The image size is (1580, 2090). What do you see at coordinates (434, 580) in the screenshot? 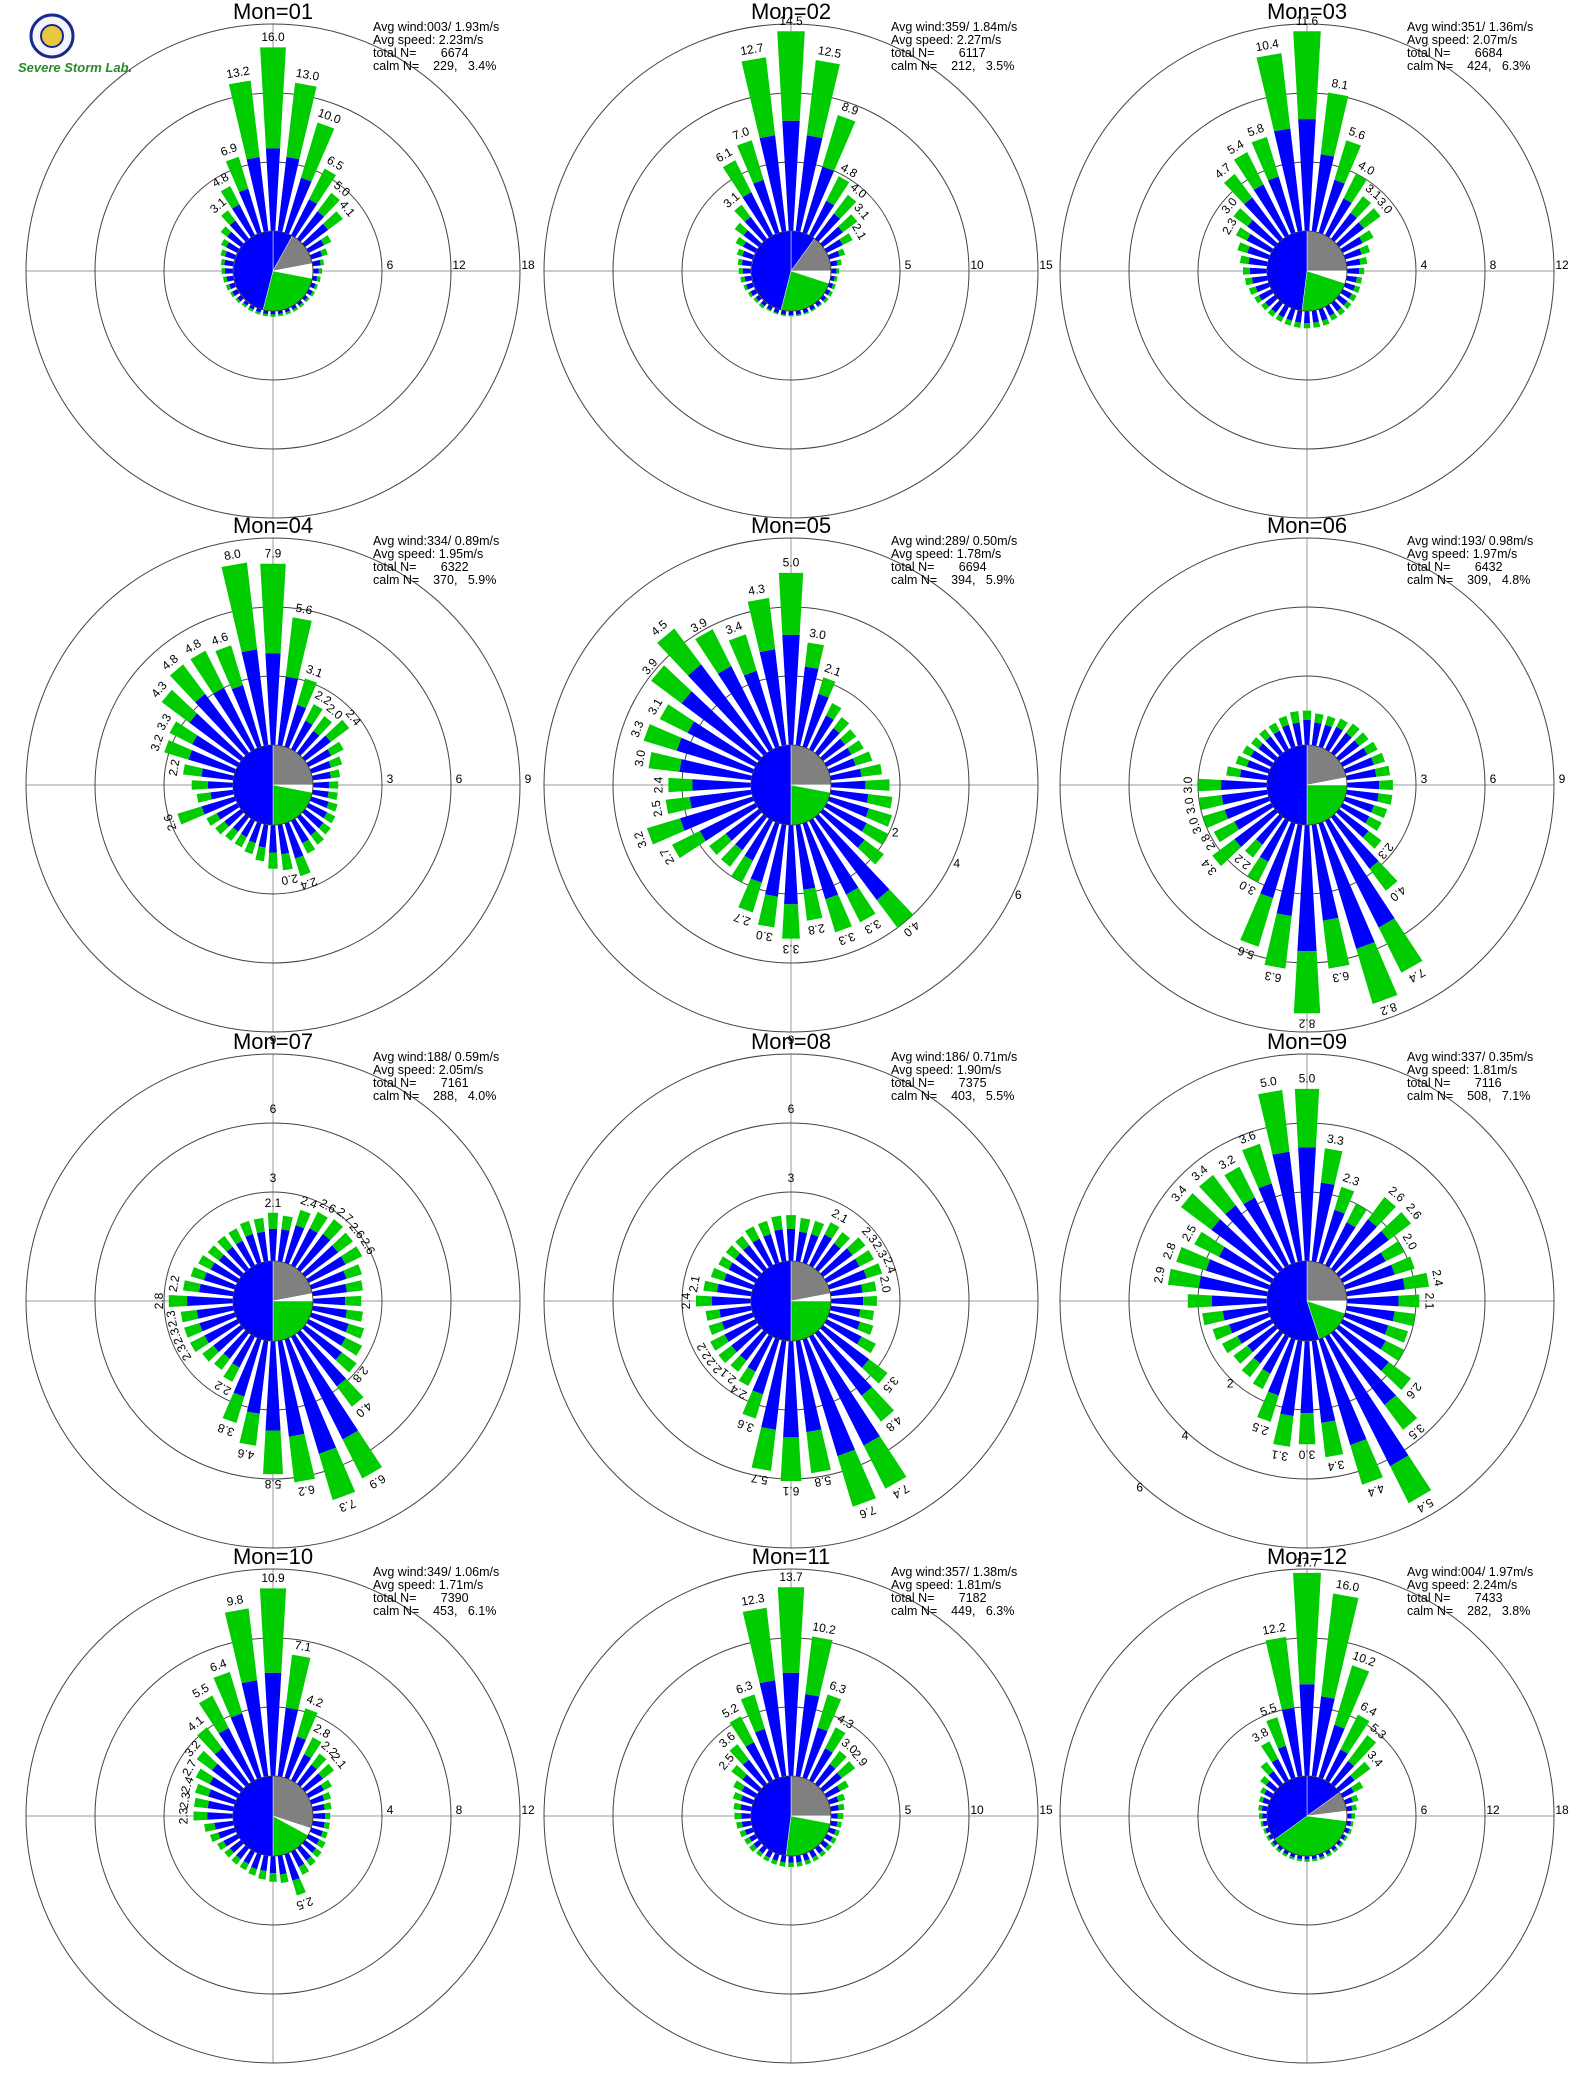
I see `stat-line: calm N= 370, 5.9%` at bounding box center [434, 580].